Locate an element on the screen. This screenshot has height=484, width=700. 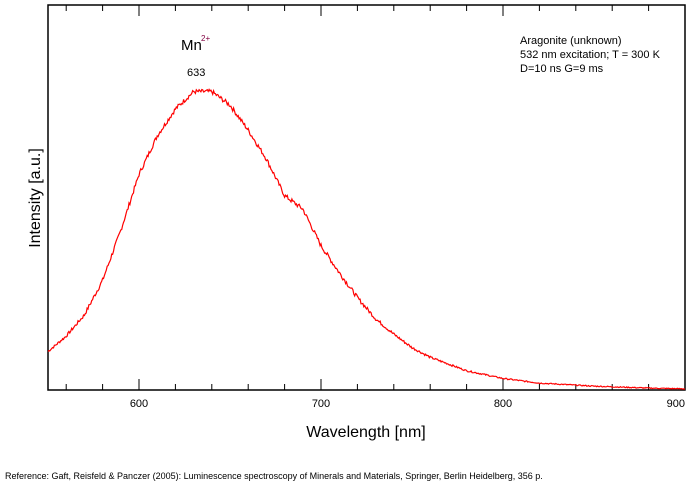
legend-line-2: 532 nm excitation; T = 300 K is located at coordinates (590, 55).